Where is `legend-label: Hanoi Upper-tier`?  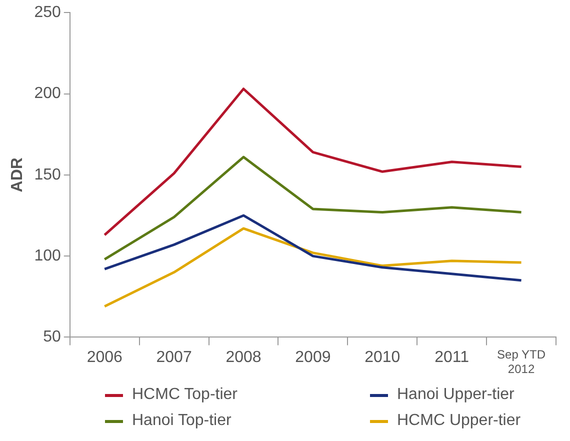
legend-label: Hanoi Upper-tier is located at coordinates (455, 395).